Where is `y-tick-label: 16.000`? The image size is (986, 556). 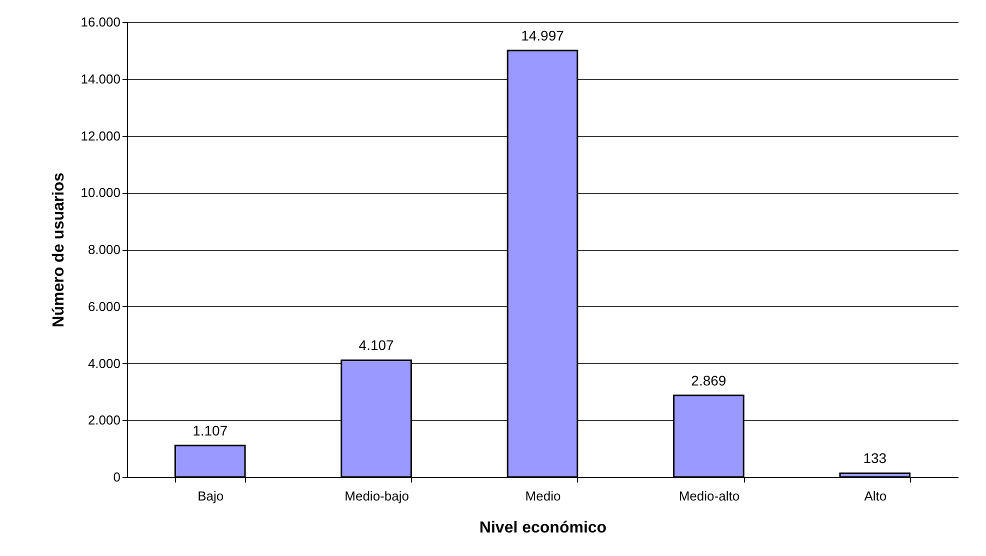 y-tick-label: 16.000 is located at coordinates (100, 22).